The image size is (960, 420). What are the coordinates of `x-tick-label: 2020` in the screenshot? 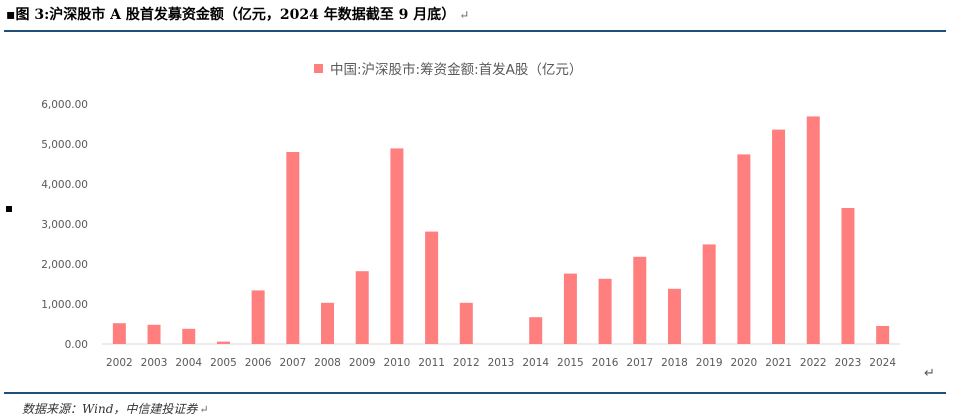 It's located at (744, 363).